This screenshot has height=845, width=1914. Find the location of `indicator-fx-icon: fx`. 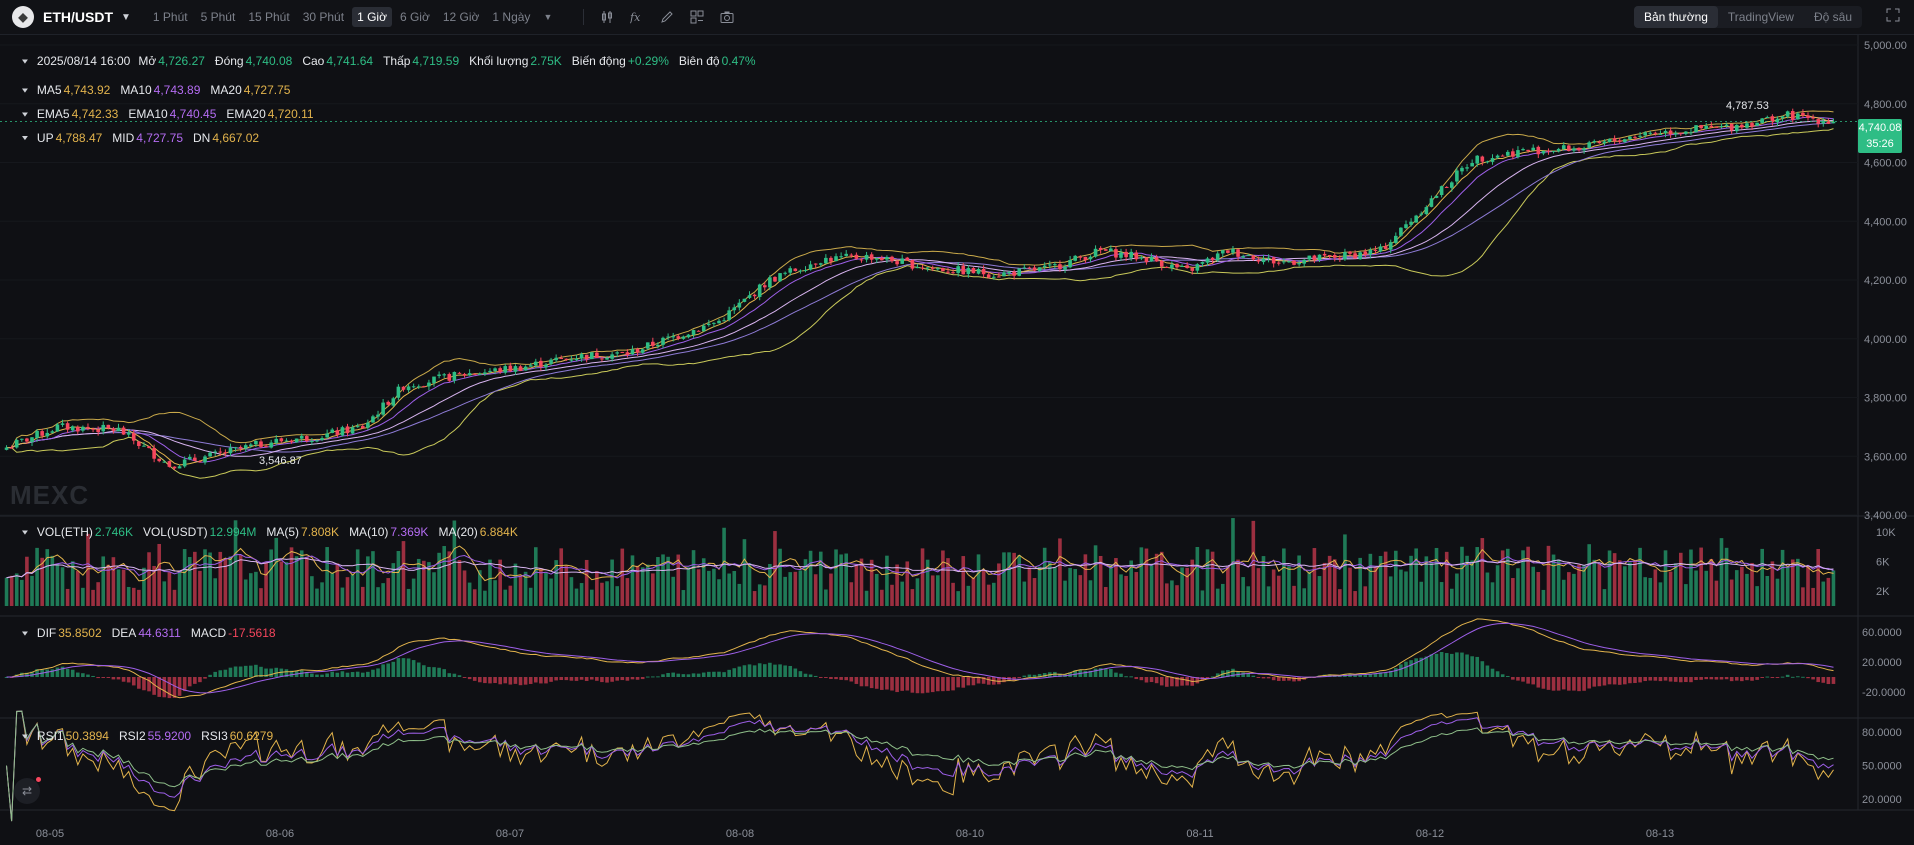

indicator-fx-icon: fx is located at coordinates (637, 17).